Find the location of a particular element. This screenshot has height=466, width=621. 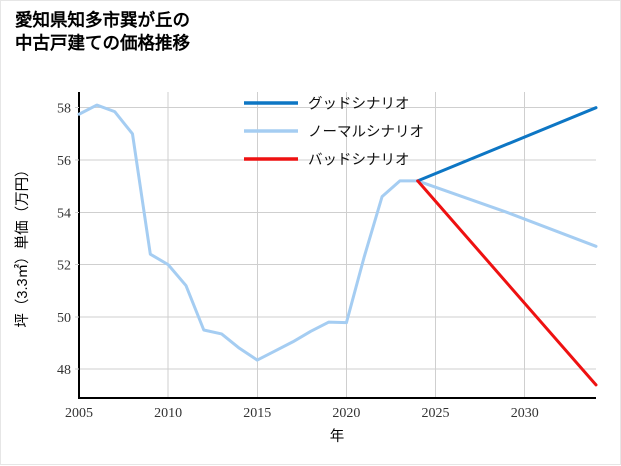

x-tick-label: 2025 is located at coordinates (436, 413).